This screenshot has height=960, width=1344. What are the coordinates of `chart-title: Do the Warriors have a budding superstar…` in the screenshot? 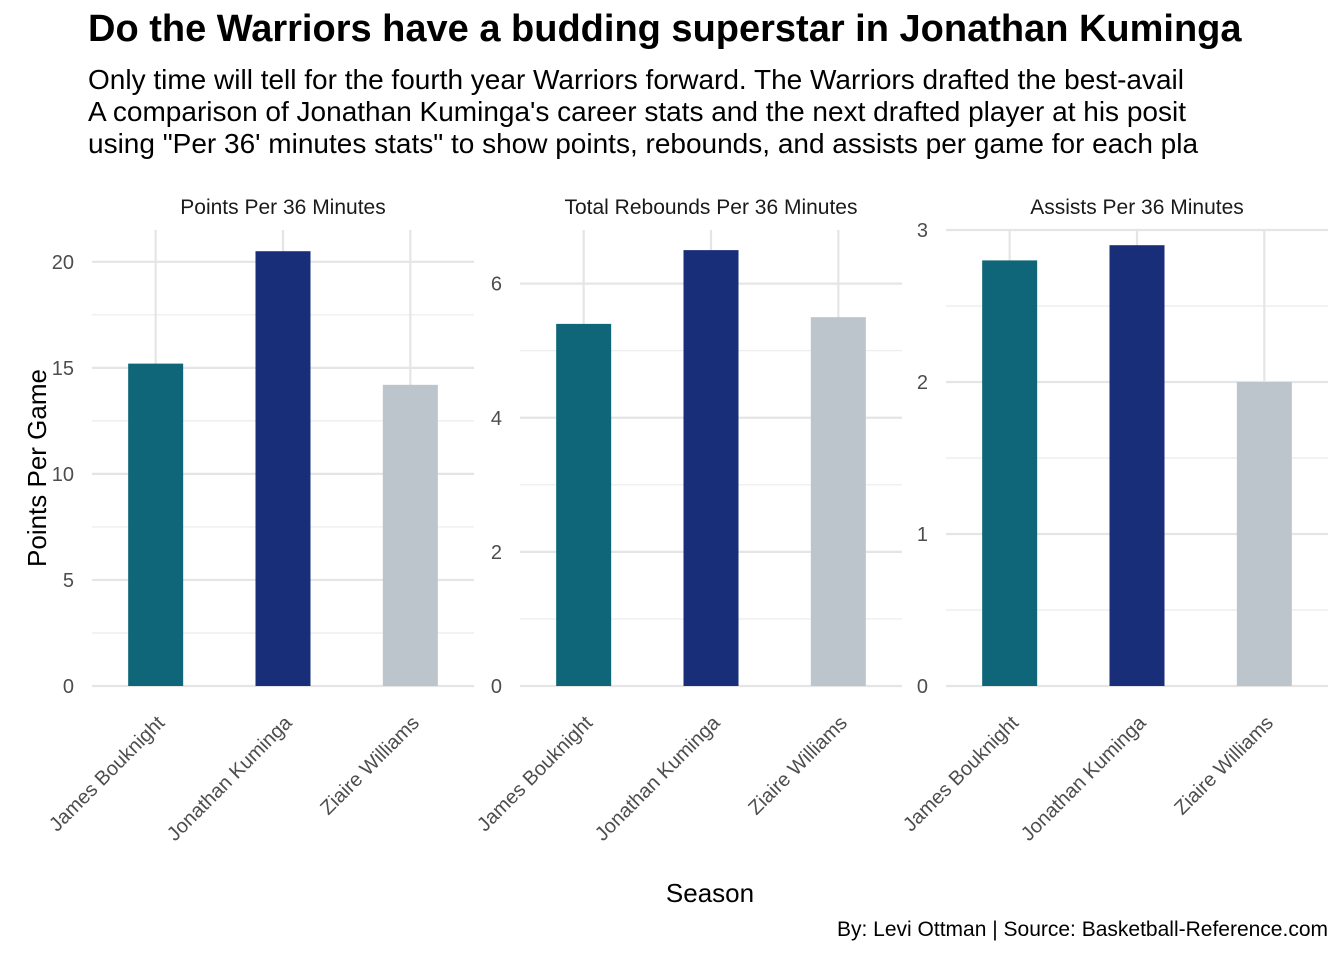 It's located at (665, 29).